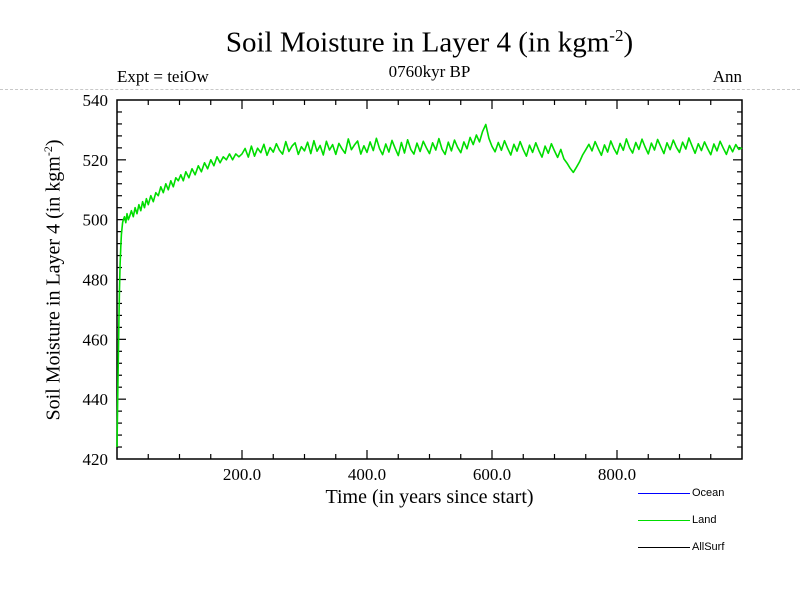 The image size is (800, 600). What do you see at coordinates (708, 547) in the screenshot?
I see `legend-label-allsurf: AllSurf` at bounding box center [708, 547].